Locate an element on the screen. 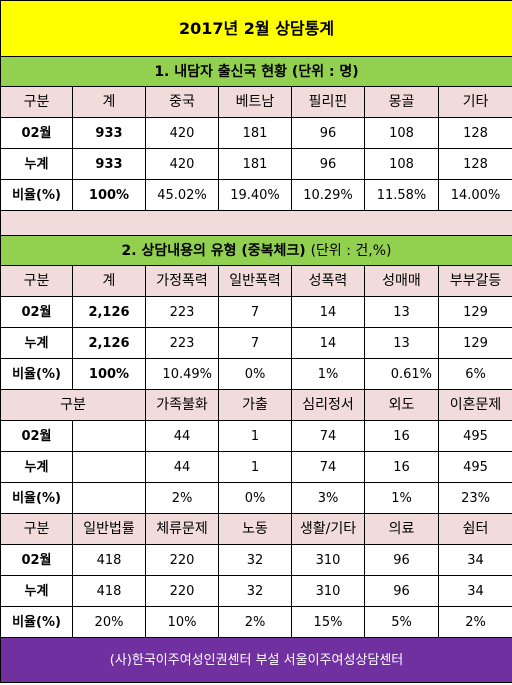  spacer-row is located at coordinates (256, 223).